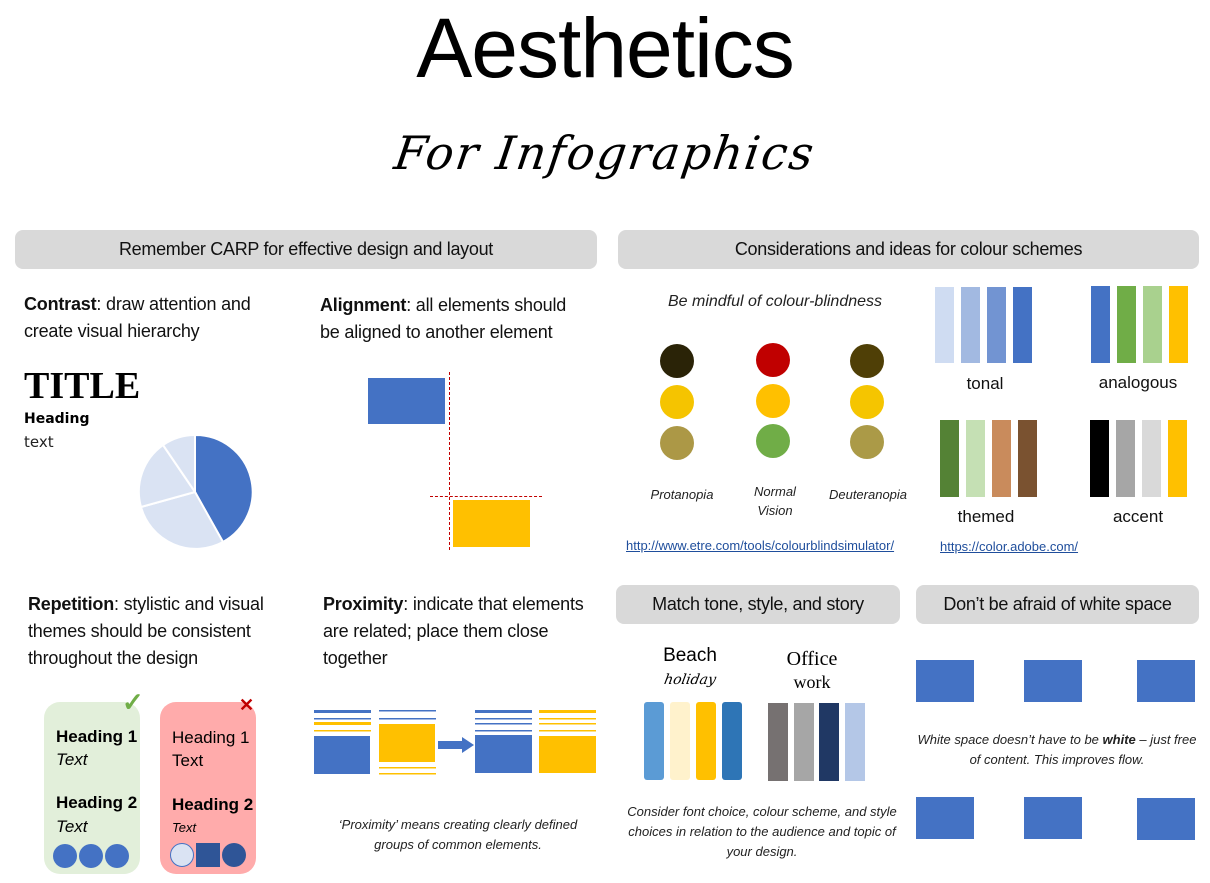 The image size is (1210, 883). I want to click on bad-card-light-circle, so click(182, 855).